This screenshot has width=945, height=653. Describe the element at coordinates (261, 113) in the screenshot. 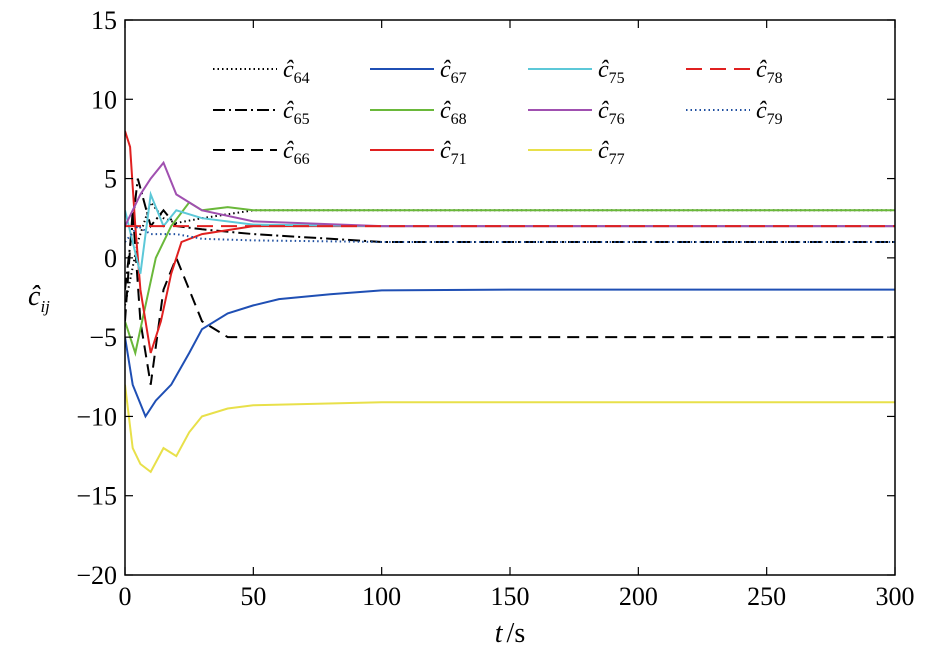

I see `legend-entry-c65: ĉ65` at that location.